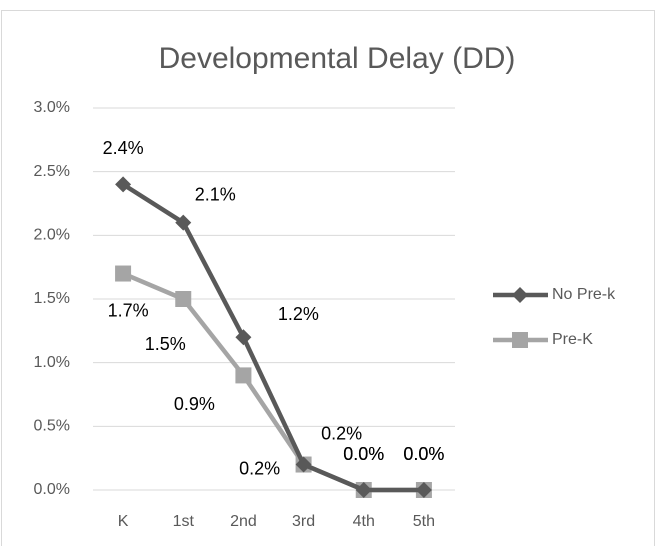 The width and height of the screenshot is (657, 551). What do you see at coordinates (52, 426) in the screenshot?
I see `y-tick-label: 0.5%` at bounding box center [52, 426].